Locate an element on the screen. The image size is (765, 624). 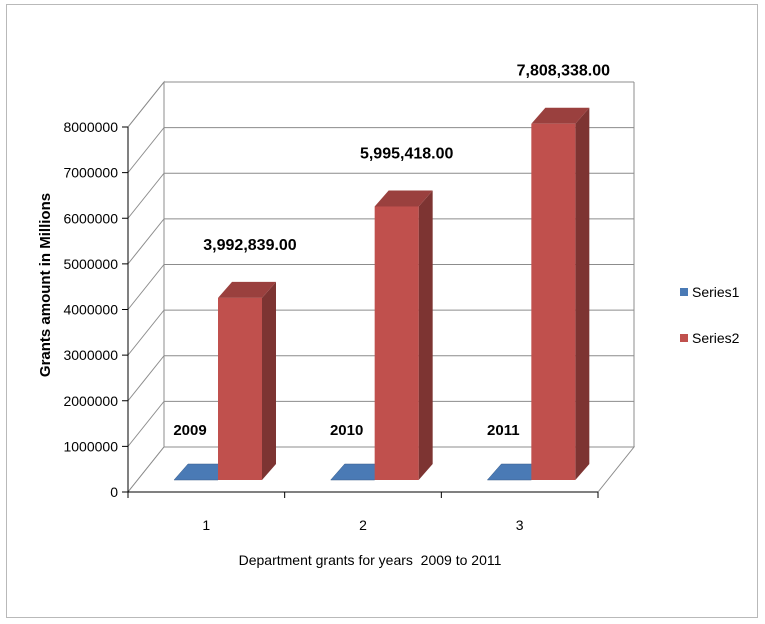
x-tick-label: 3 is located at coordinates (520, 525).